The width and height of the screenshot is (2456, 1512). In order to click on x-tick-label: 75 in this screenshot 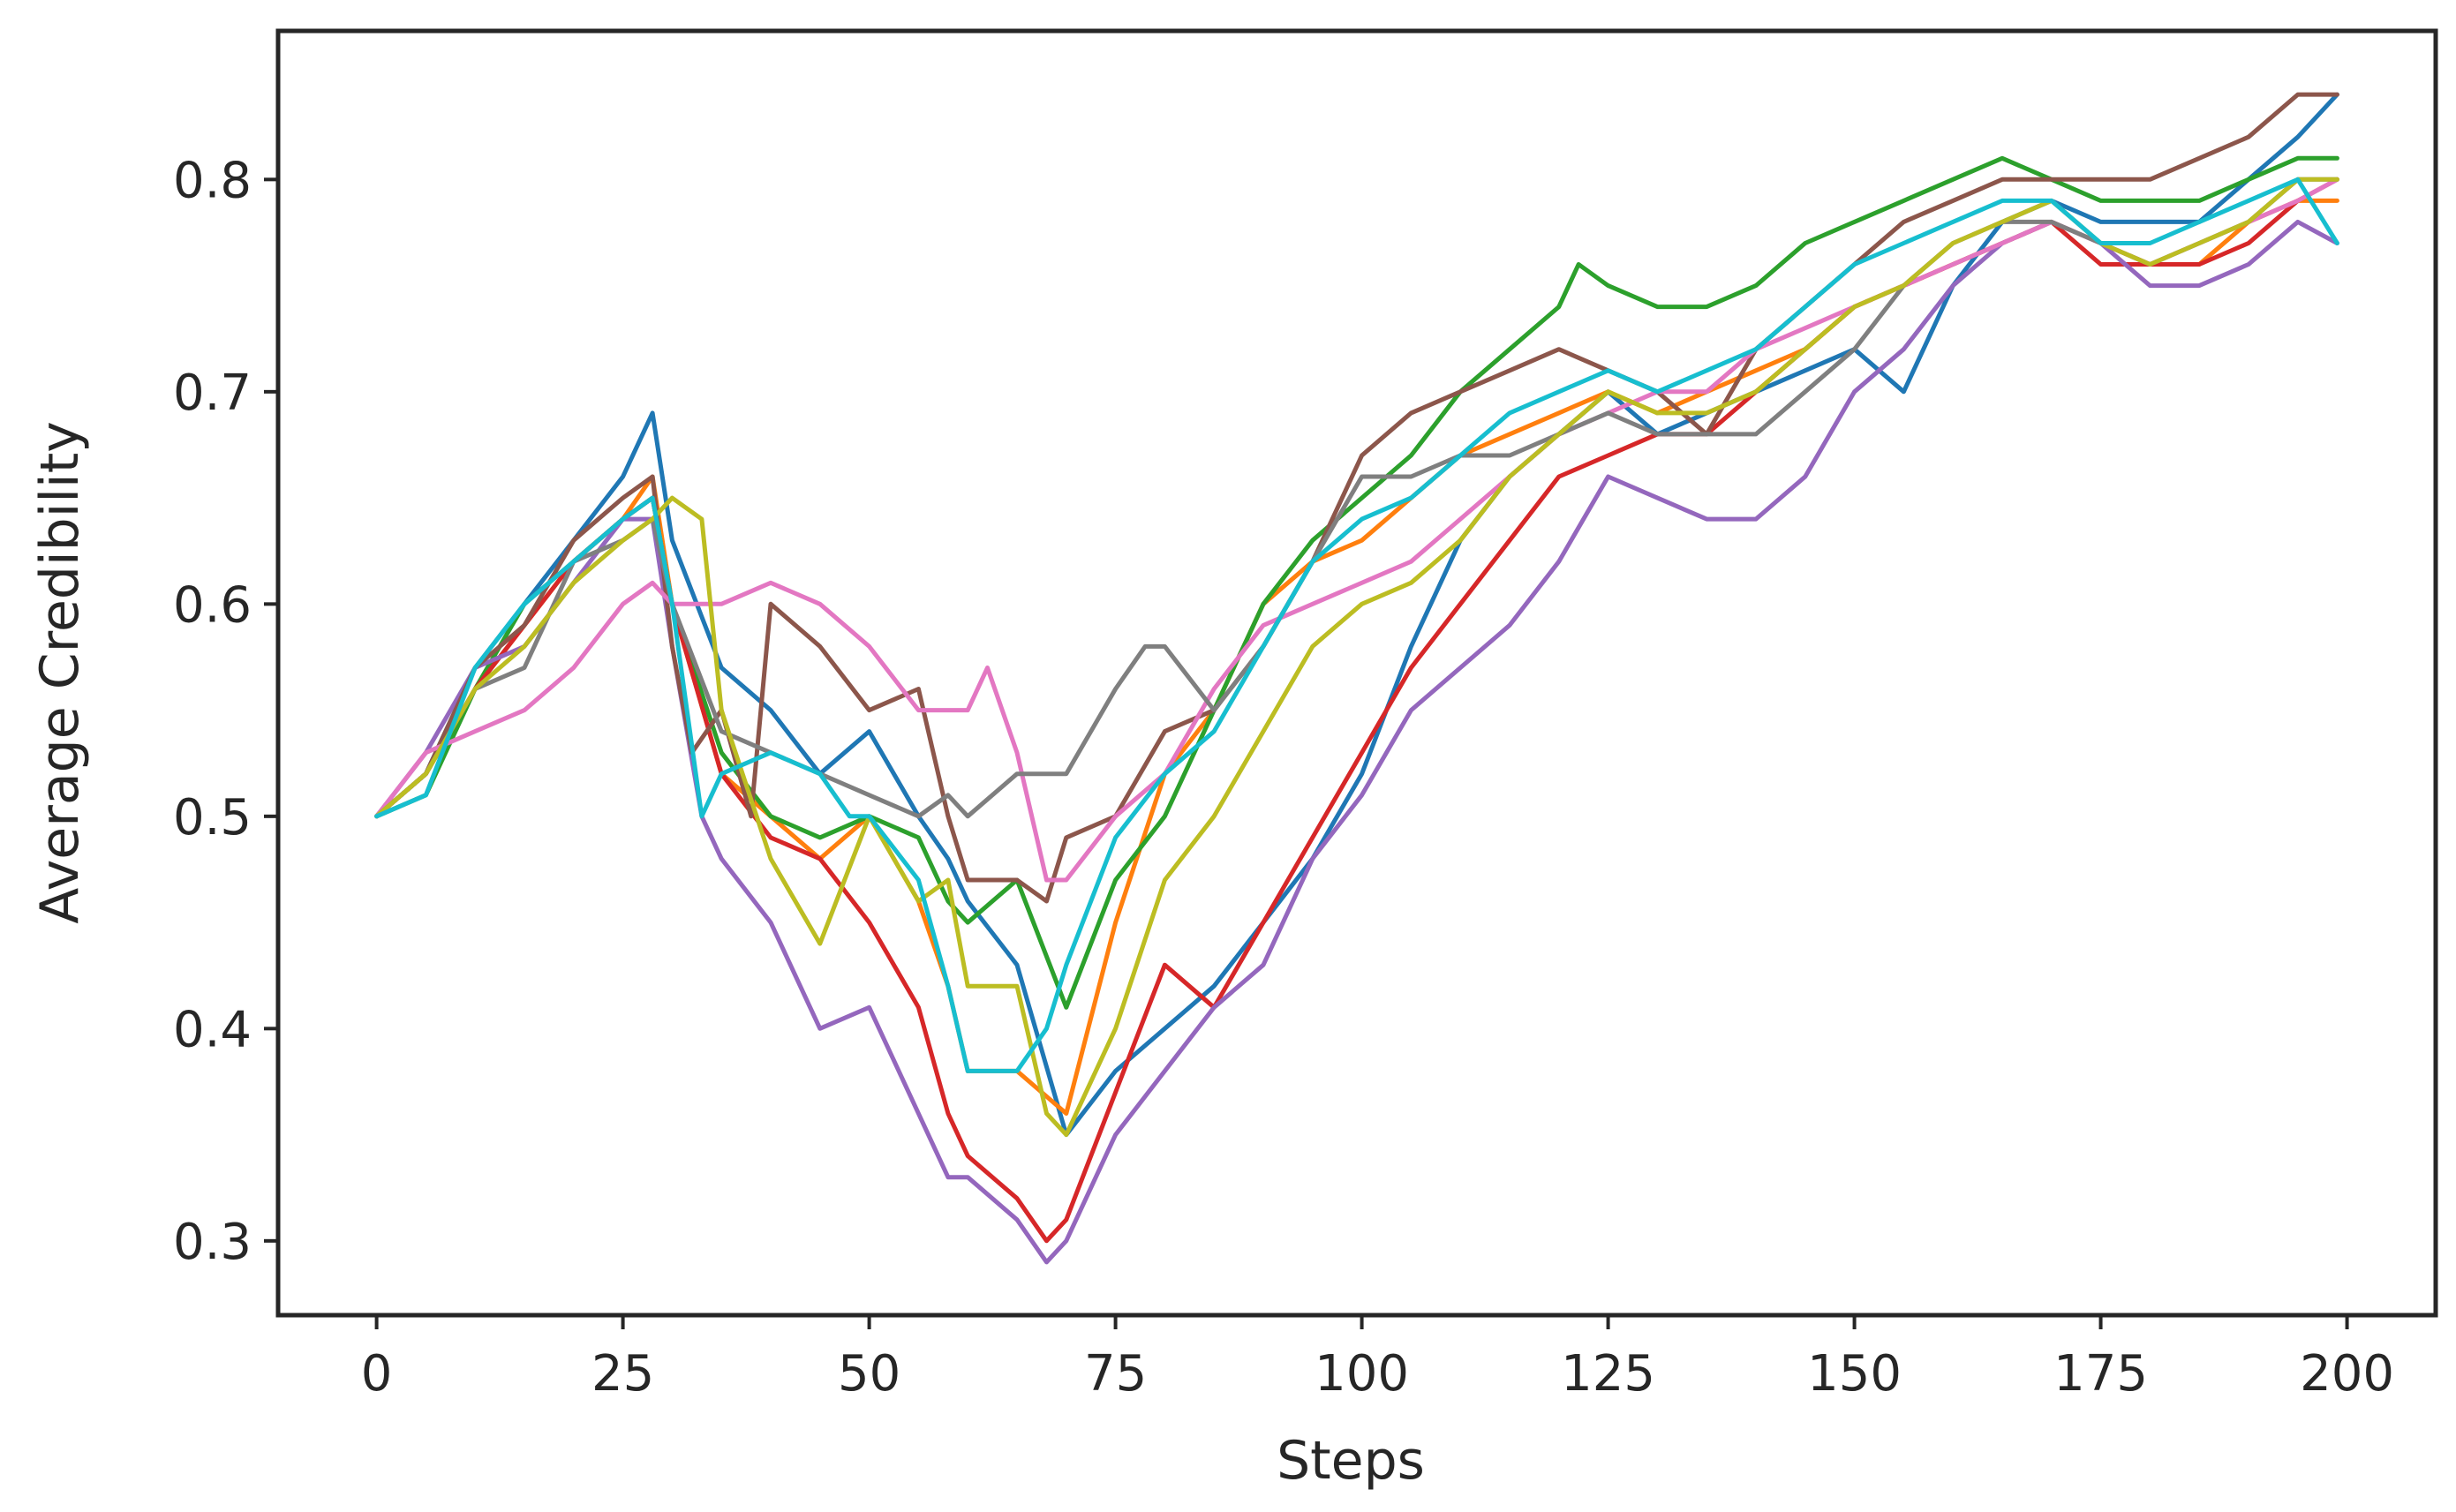, I will do `click(1115, 1374)`.